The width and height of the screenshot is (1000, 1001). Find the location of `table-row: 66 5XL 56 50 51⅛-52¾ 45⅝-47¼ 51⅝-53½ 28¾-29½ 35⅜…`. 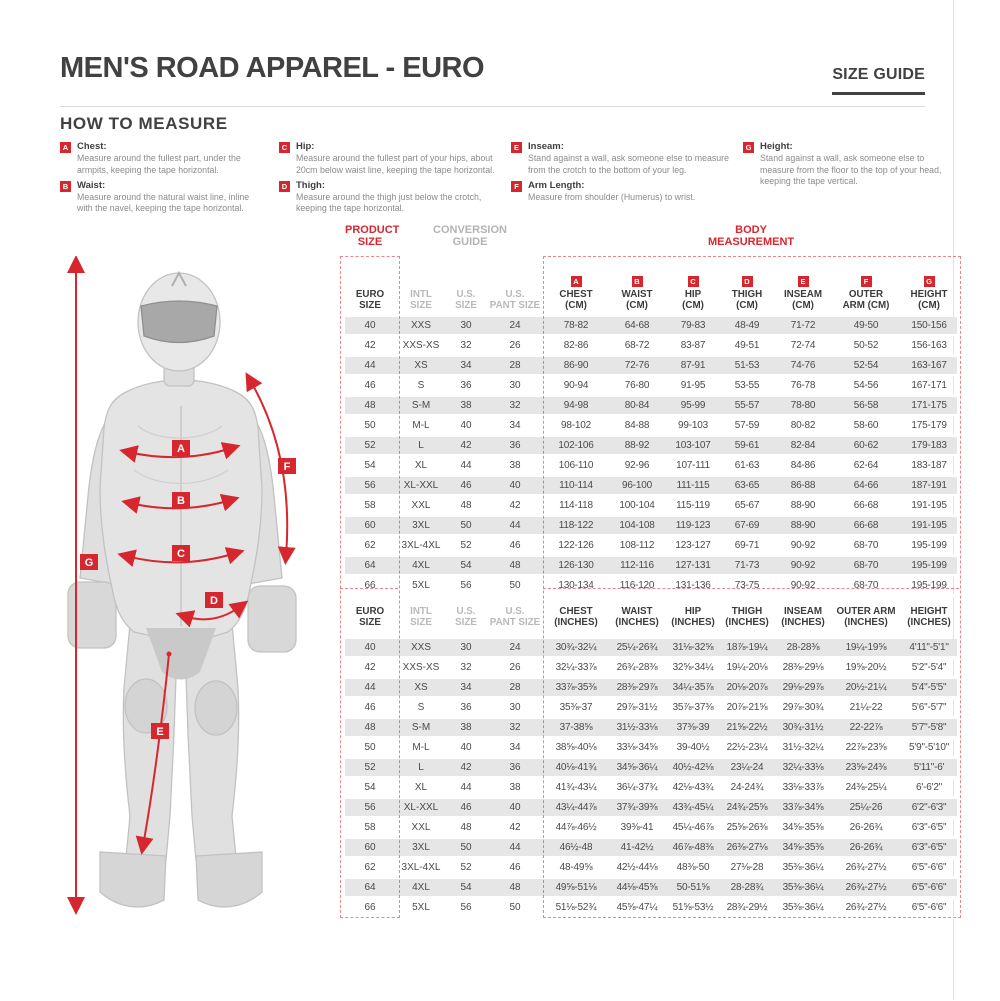

table-row: 66 5XL 56 50 51⅛-52¾ 45⅝-47¼ 51⅝-53½ 28¾-29½ 35⅜… is located at coordinates (651, 908).